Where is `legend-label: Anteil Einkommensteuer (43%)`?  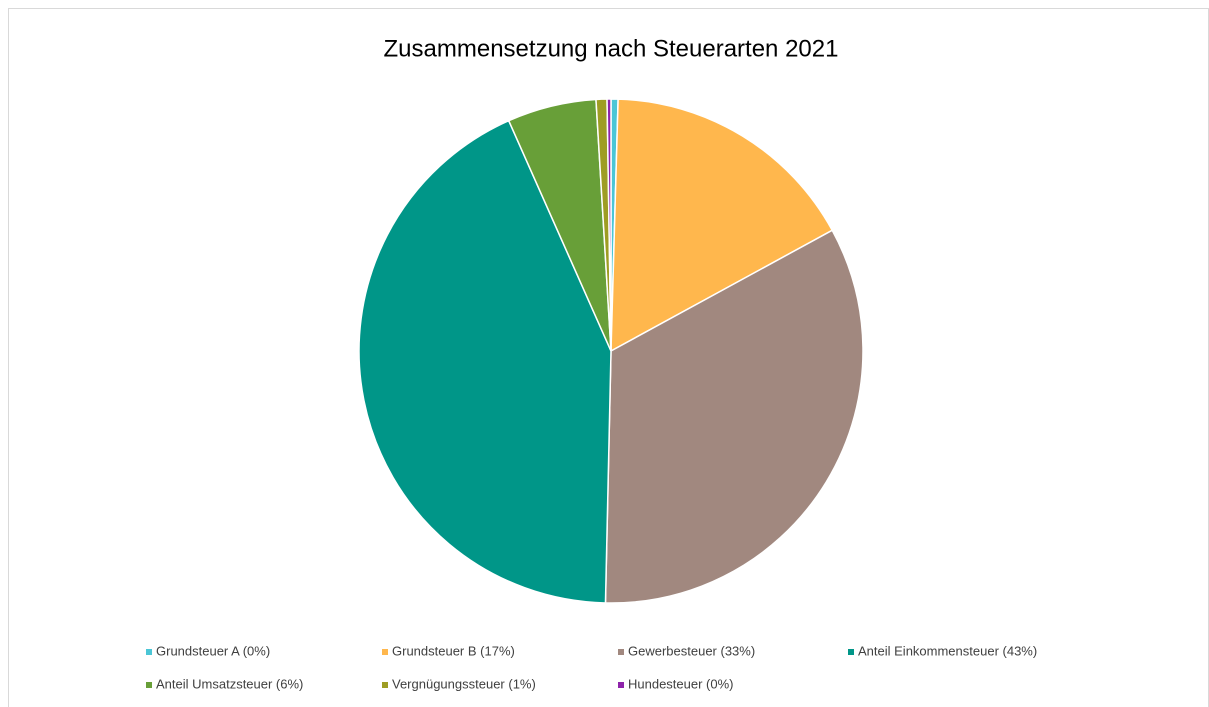
legend-label: Anteil Einkommensteuer (43%) is located at coordinates (947, 650).